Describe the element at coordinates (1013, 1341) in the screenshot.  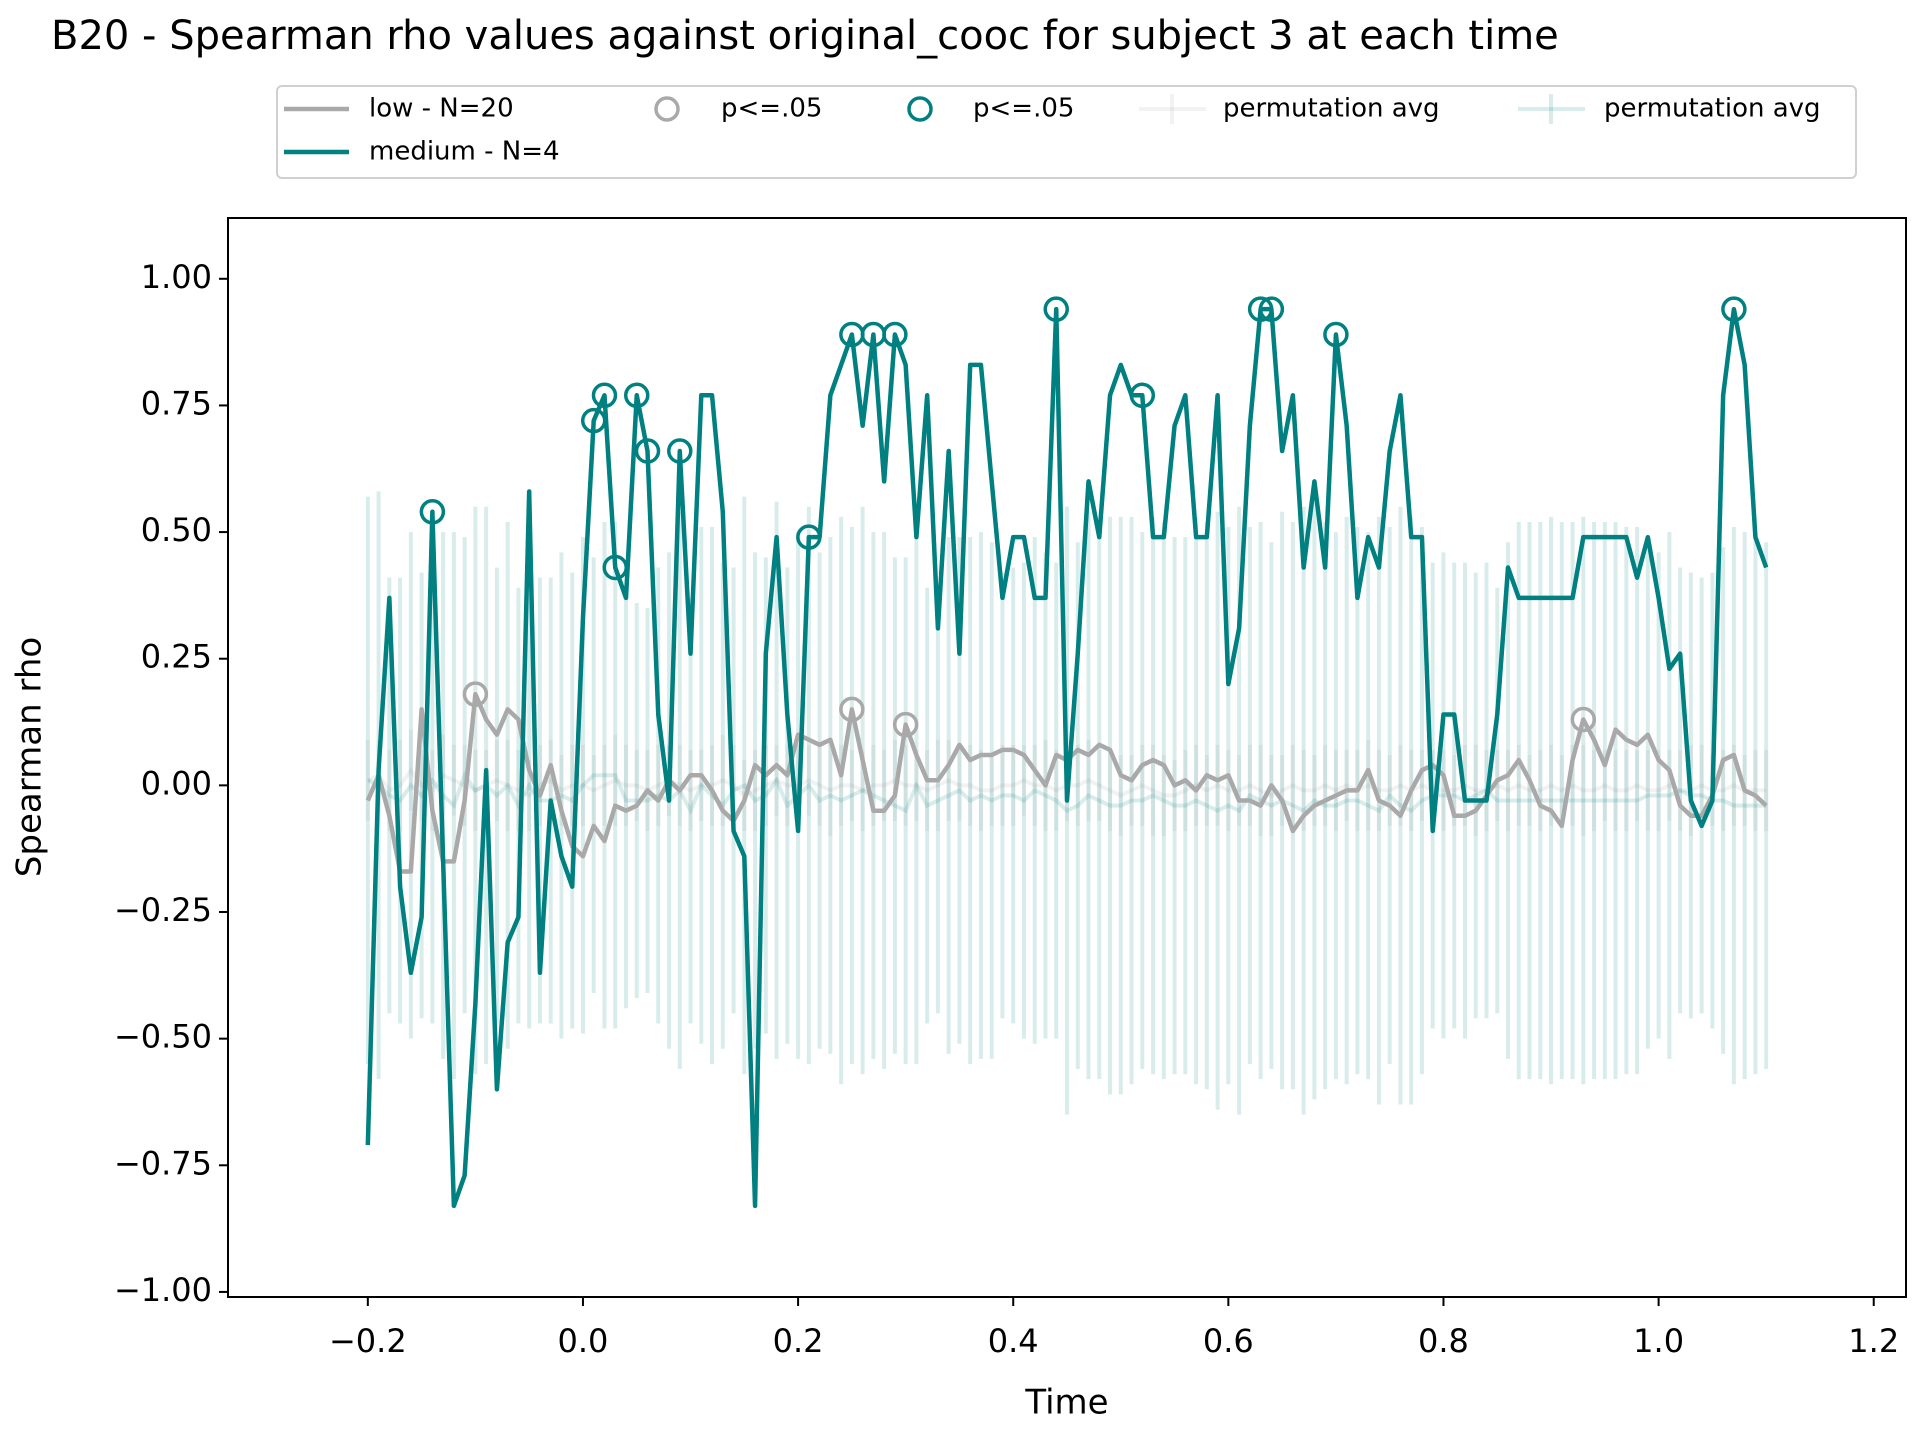
I see `x-tick-label: 0.4` at that location.